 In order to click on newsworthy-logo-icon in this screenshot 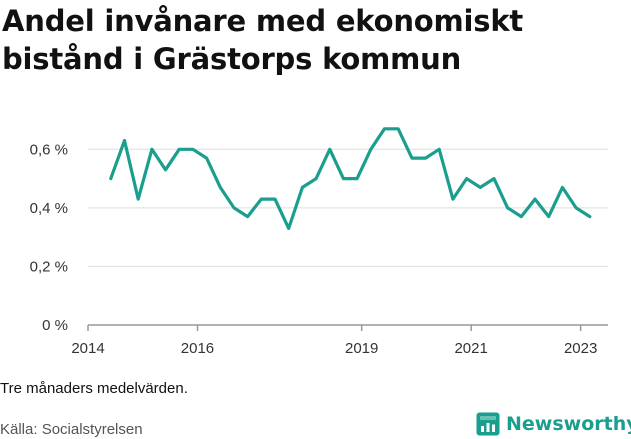, I will do `click(488, 424)`.